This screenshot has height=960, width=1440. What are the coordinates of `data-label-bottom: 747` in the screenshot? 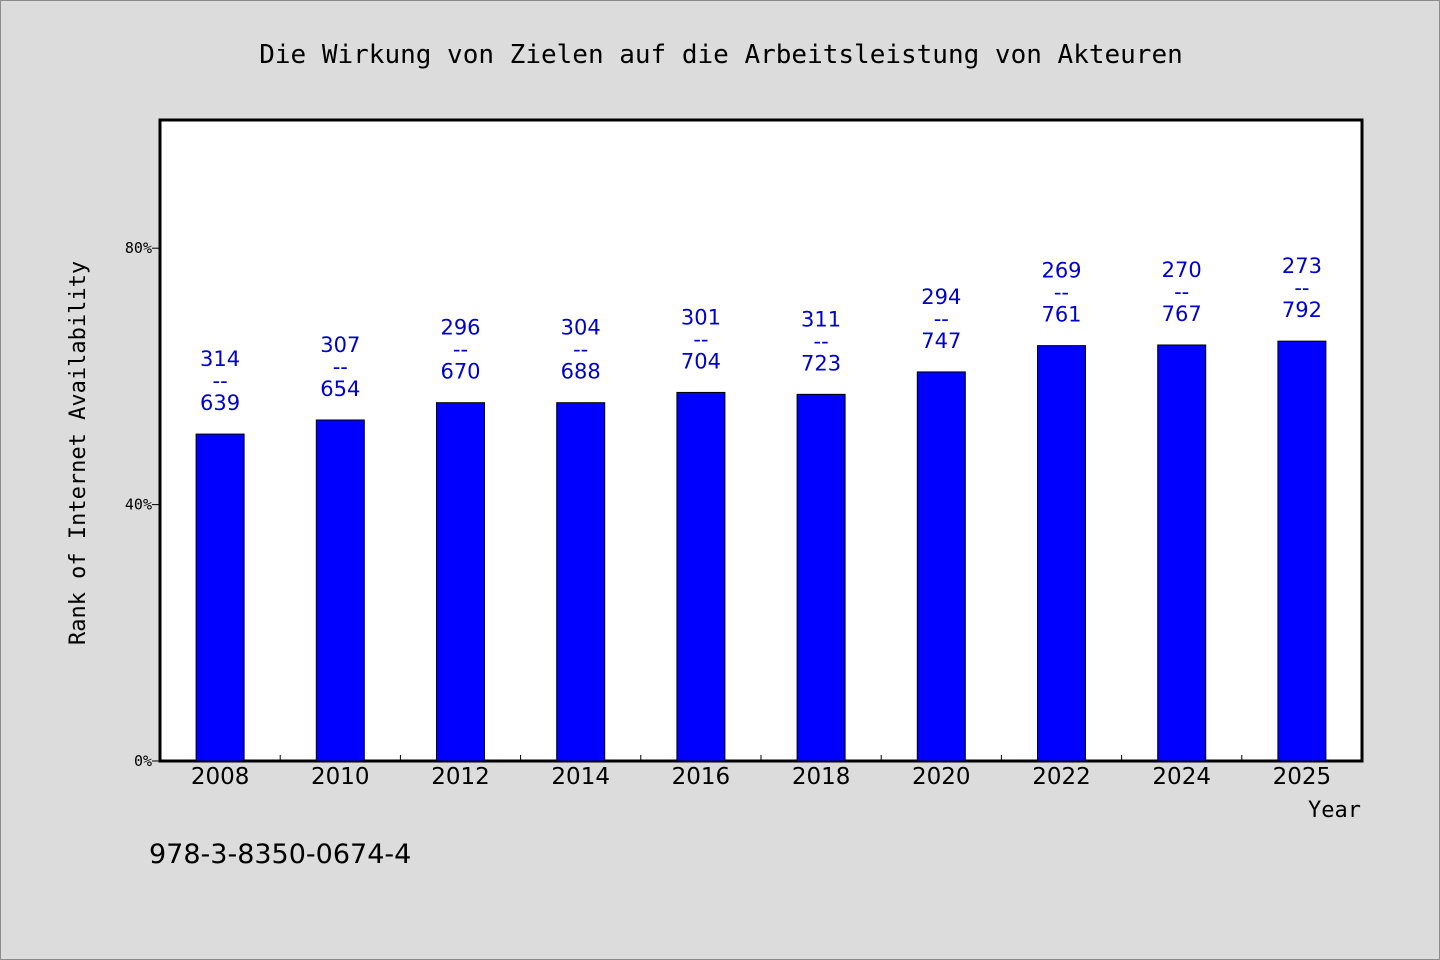 It's located at (941, 341).